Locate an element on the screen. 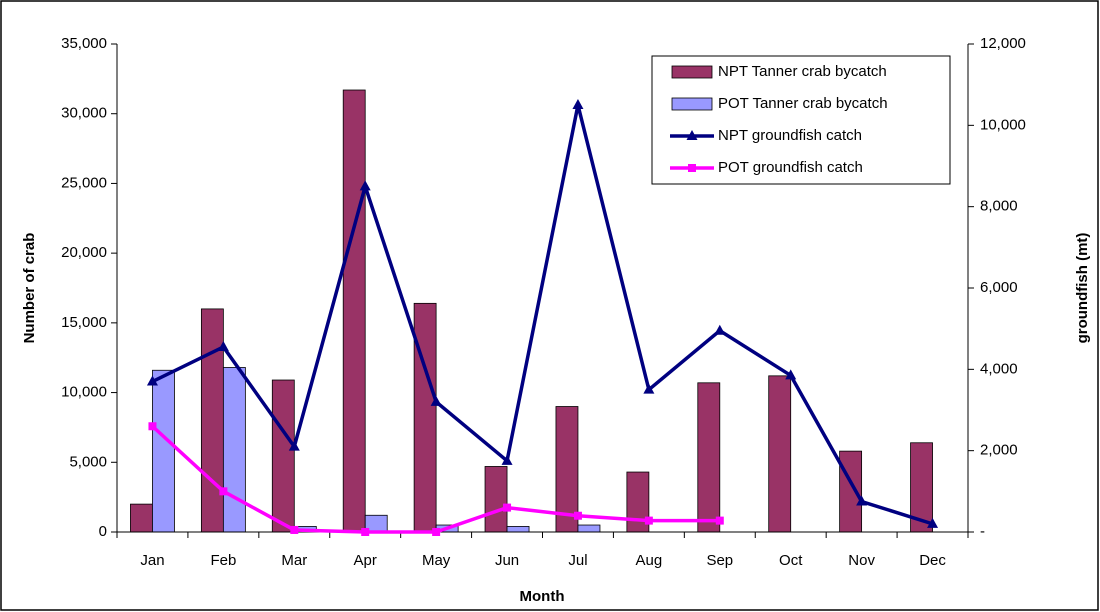 This screenshot has width=1100, height=612. legend-label: NPT groundfish catch is located at coordinates (790, 135).